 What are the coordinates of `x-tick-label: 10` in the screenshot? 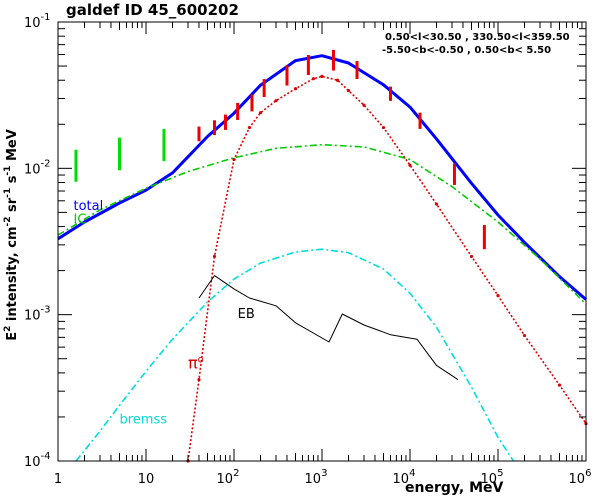 It's located at (146, 479).